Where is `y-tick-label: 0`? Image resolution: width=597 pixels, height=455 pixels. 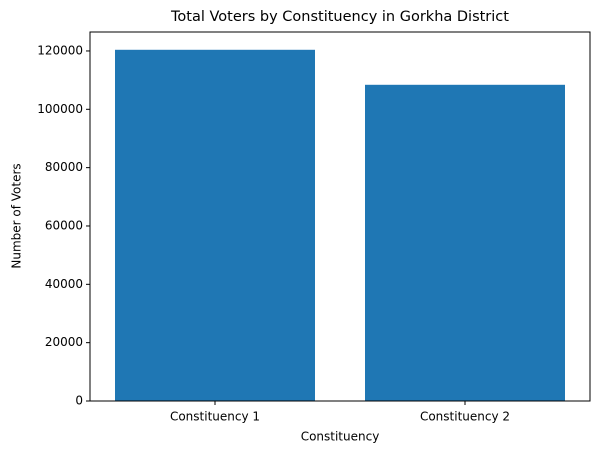 y-tick-label: 0 is located at coordinates (79, 401).